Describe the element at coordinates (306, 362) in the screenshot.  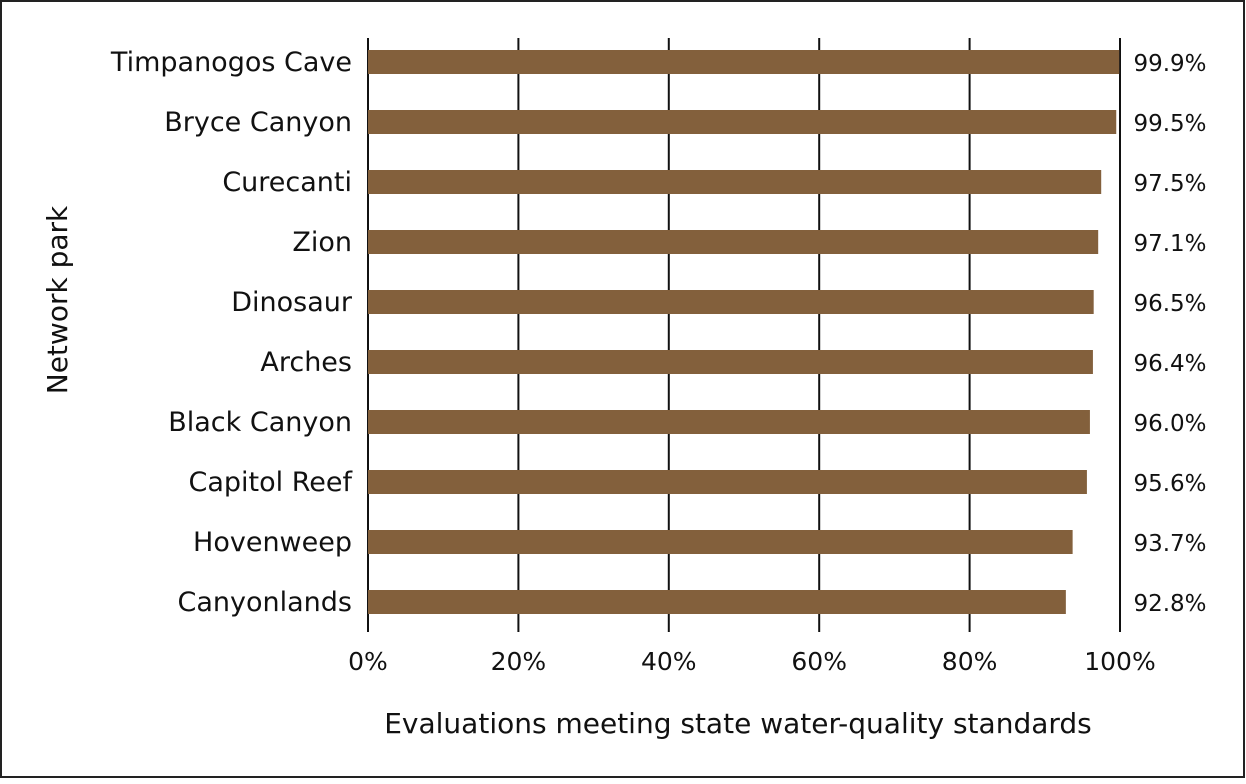
I see `category-label: Arches` at that location.